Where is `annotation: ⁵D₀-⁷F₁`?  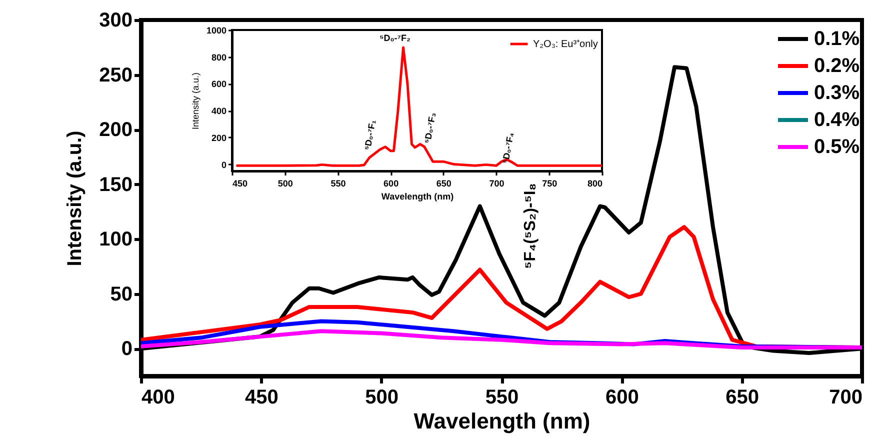
annotation: ⁵D₀-⁷F₁ is located at coordinates (370, 134).